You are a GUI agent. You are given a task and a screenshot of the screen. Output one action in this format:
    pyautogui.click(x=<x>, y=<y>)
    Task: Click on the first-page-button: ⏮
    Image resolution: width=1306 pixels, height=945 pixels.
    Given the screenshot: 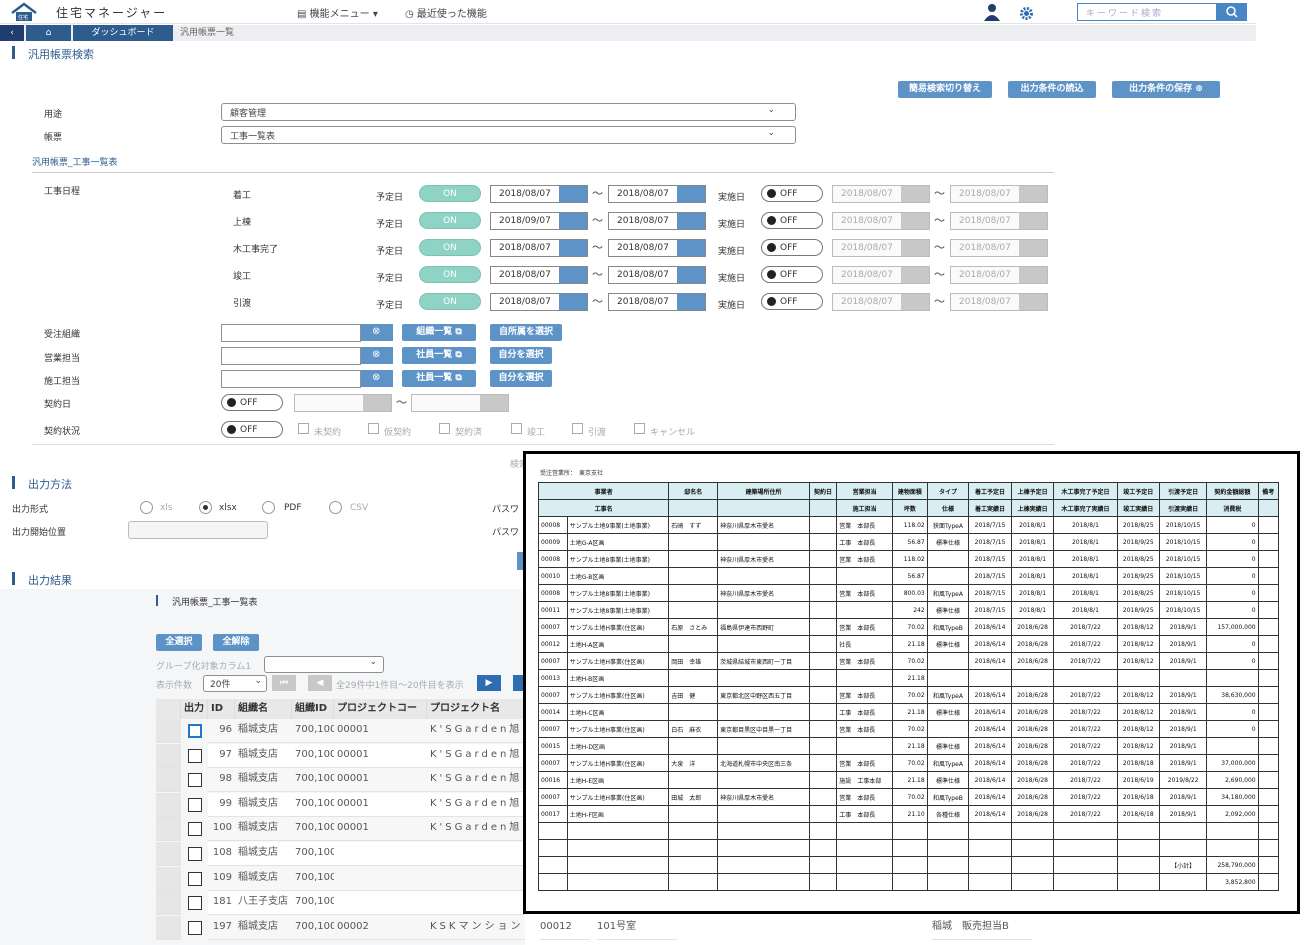 What is the action you would take?
    pyautogui.click(x=284, y=683)
    